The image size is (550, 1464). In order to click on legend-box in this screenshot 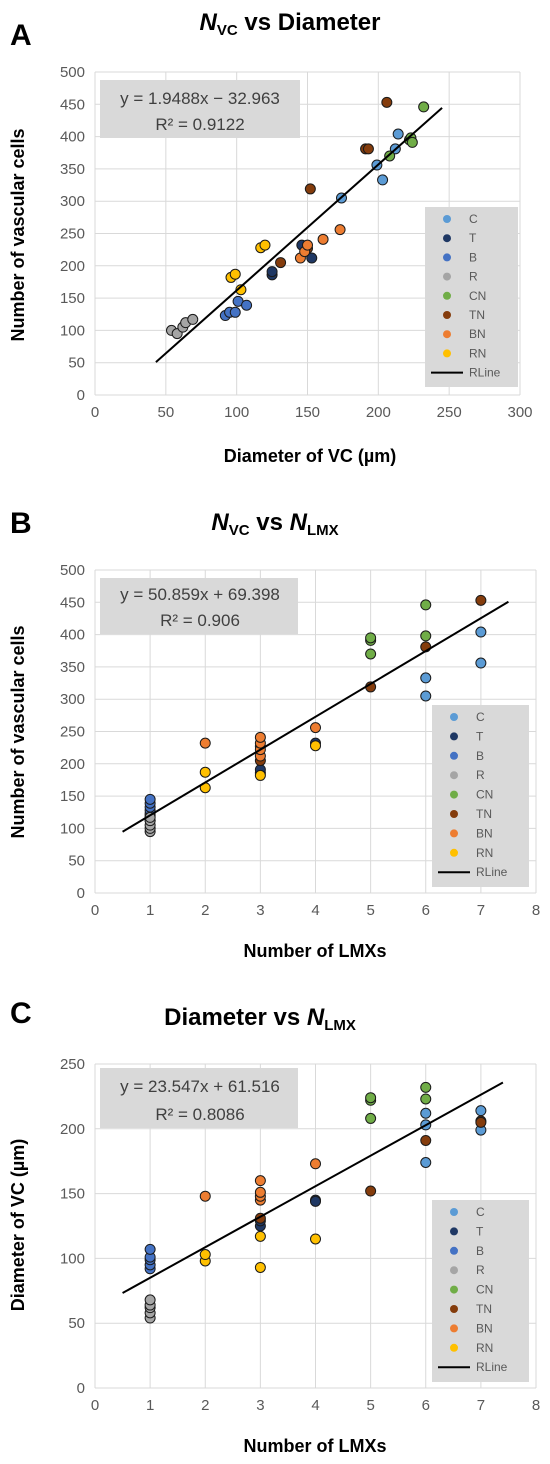, I will do `click(471, 297)`.